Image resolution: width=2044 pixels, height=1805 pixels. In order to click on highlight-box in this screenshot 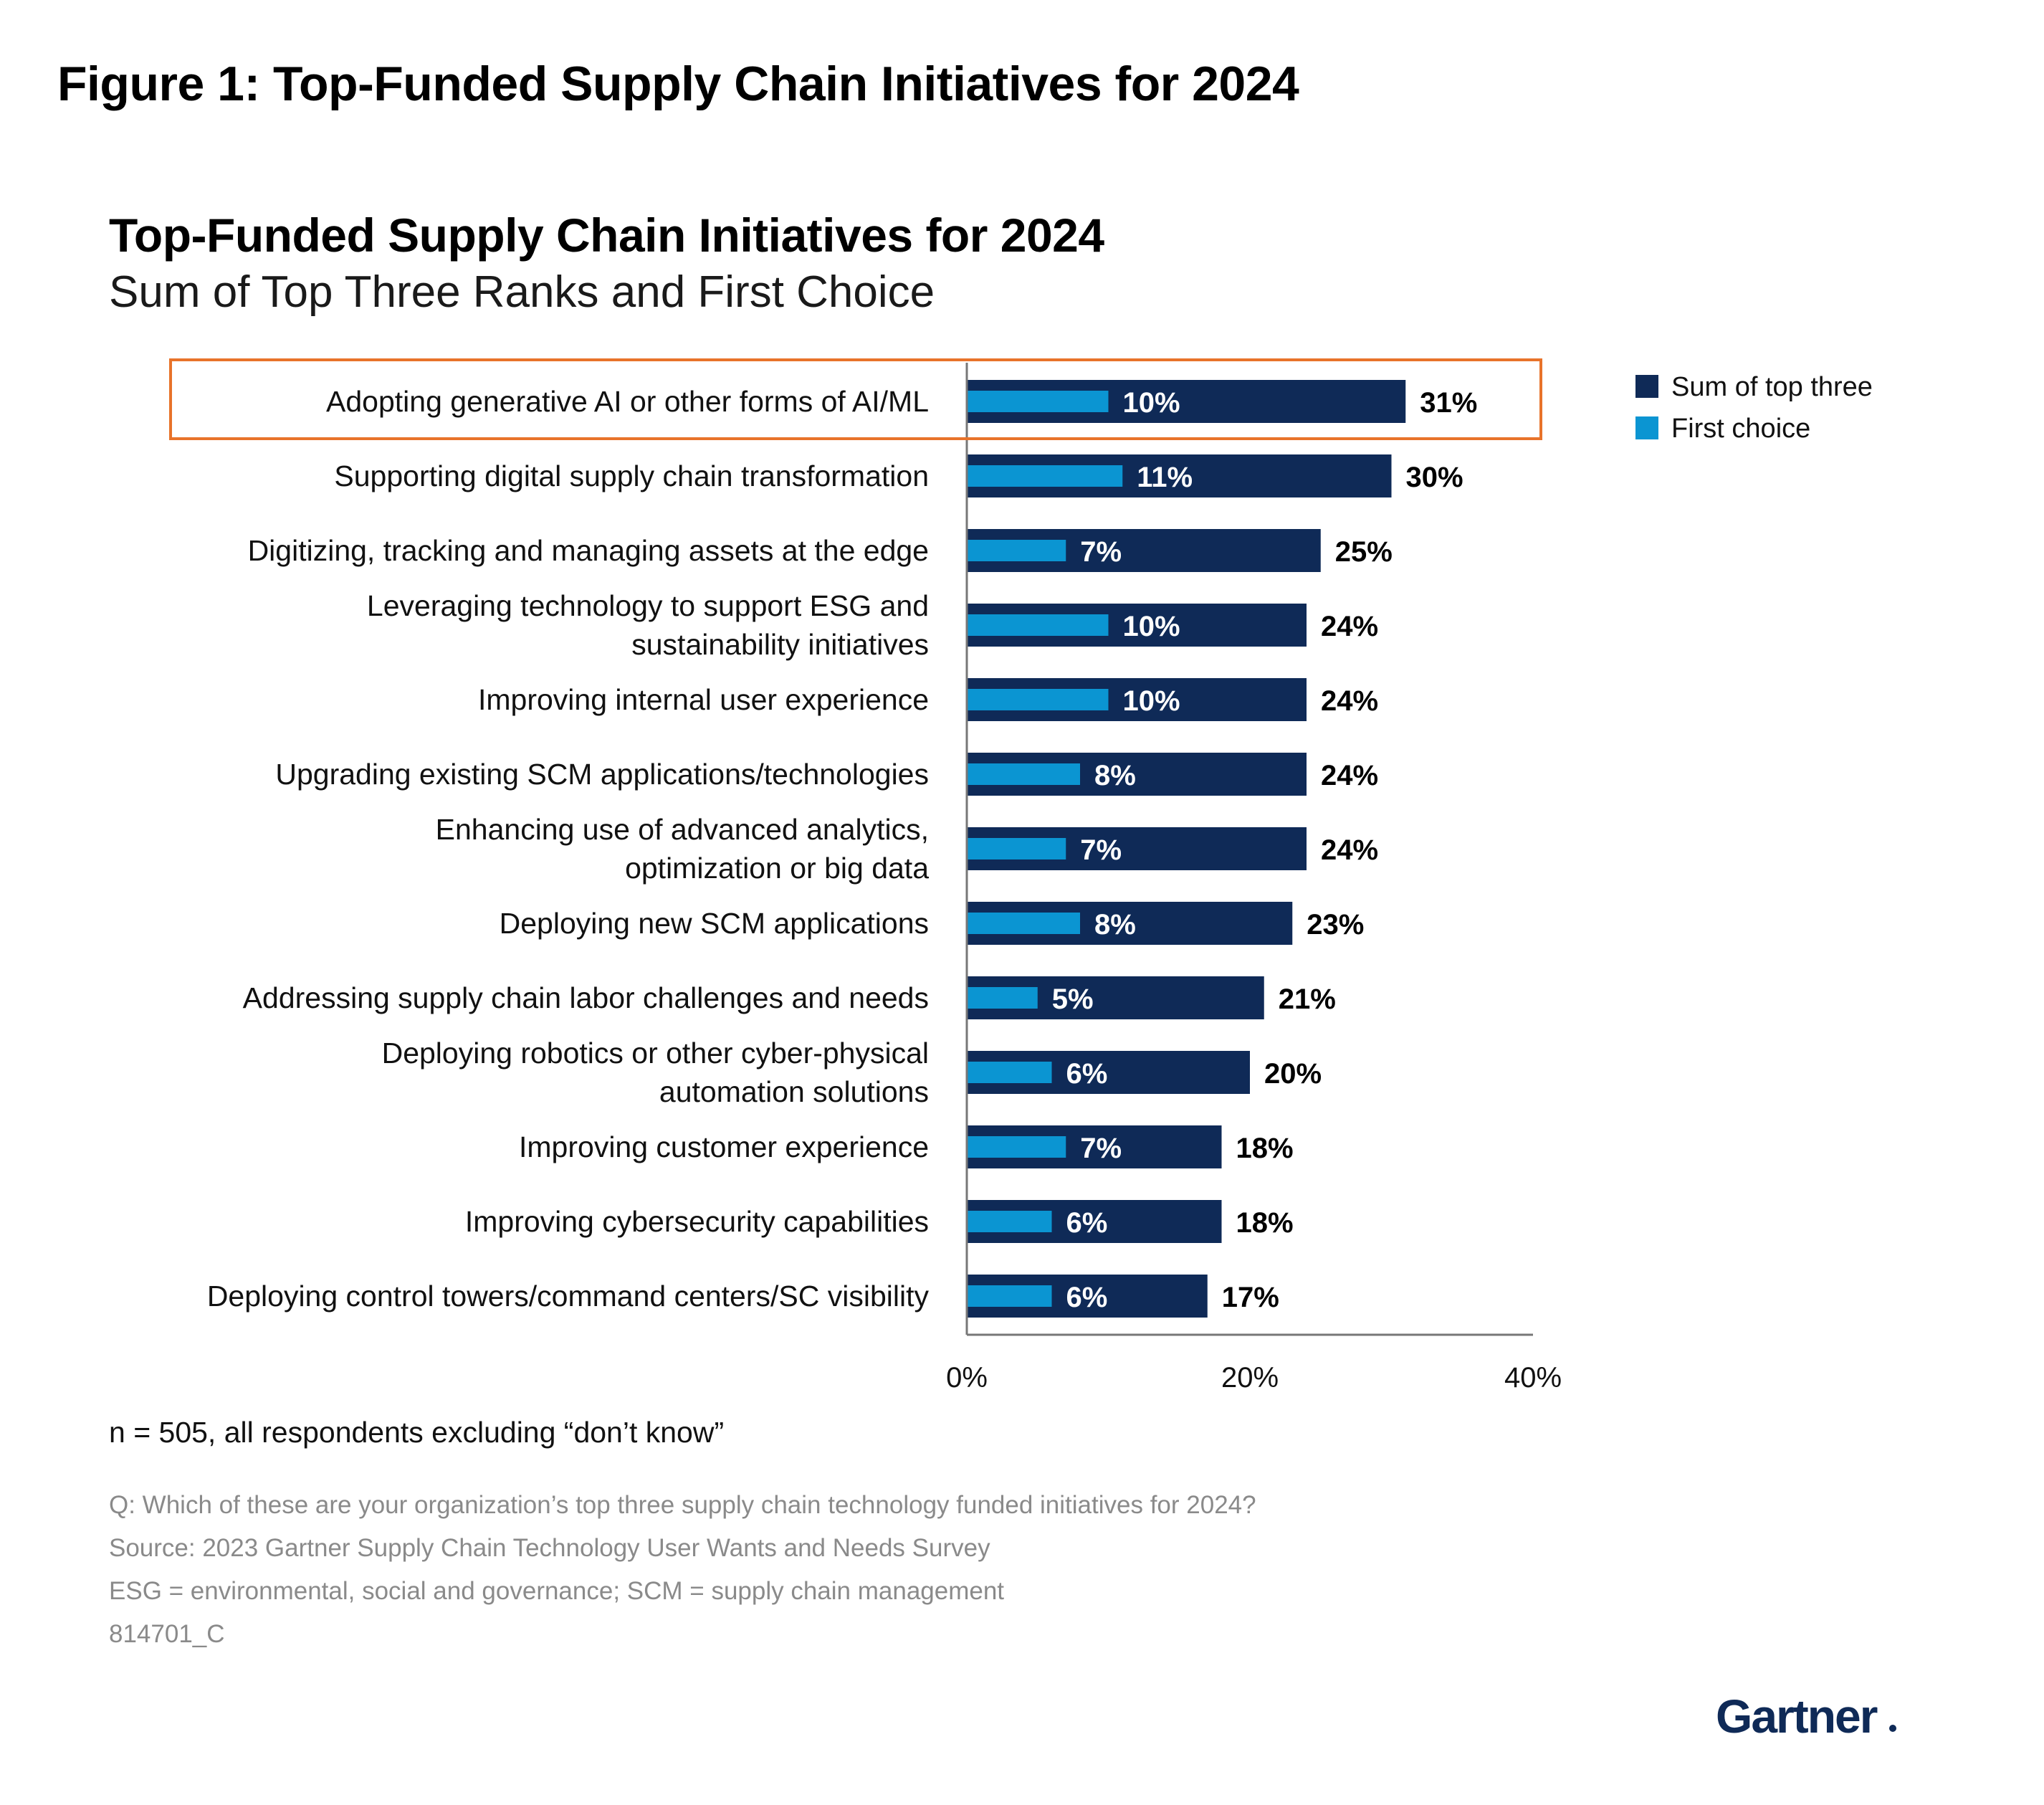, I will do `click(855, 399)`.